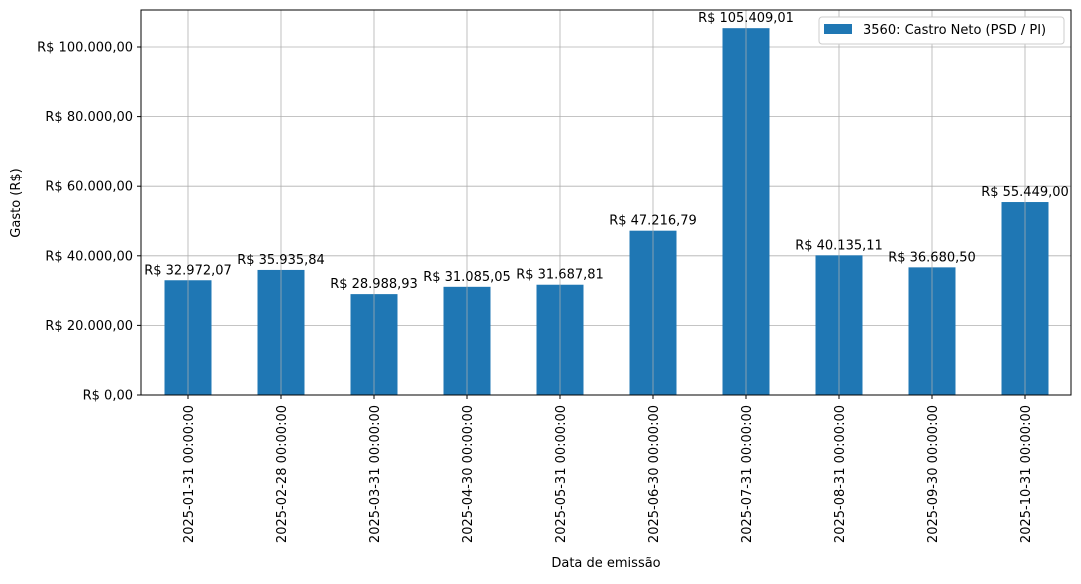  I want to click on x-tick-label: 2025-03-31 00:00:00, so click(375, 474).